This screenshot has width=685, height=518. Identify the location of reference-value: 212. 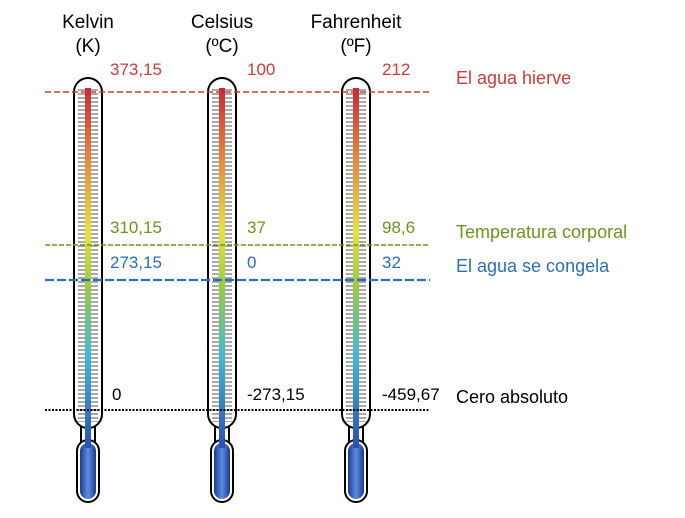
(396, 69).